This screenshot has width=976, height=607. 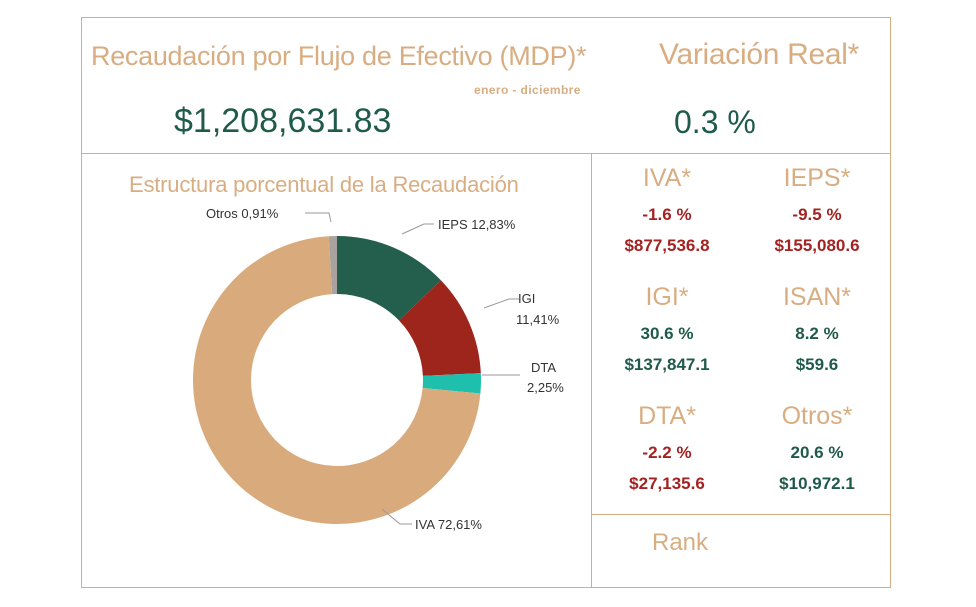 I want to click on total-recaudacion-value: $1,208,631.83, so click(x=283, y=121).